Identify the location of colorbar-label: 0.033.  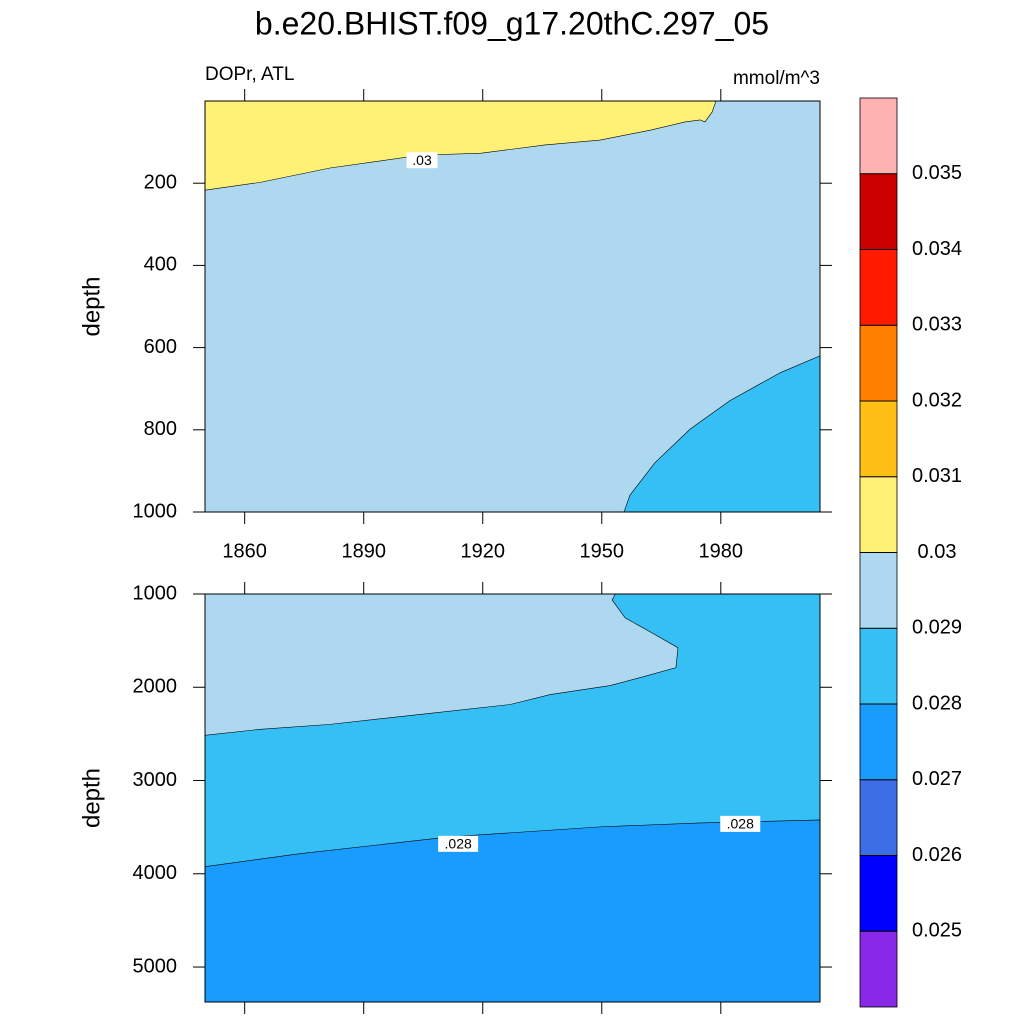
(937, 325).